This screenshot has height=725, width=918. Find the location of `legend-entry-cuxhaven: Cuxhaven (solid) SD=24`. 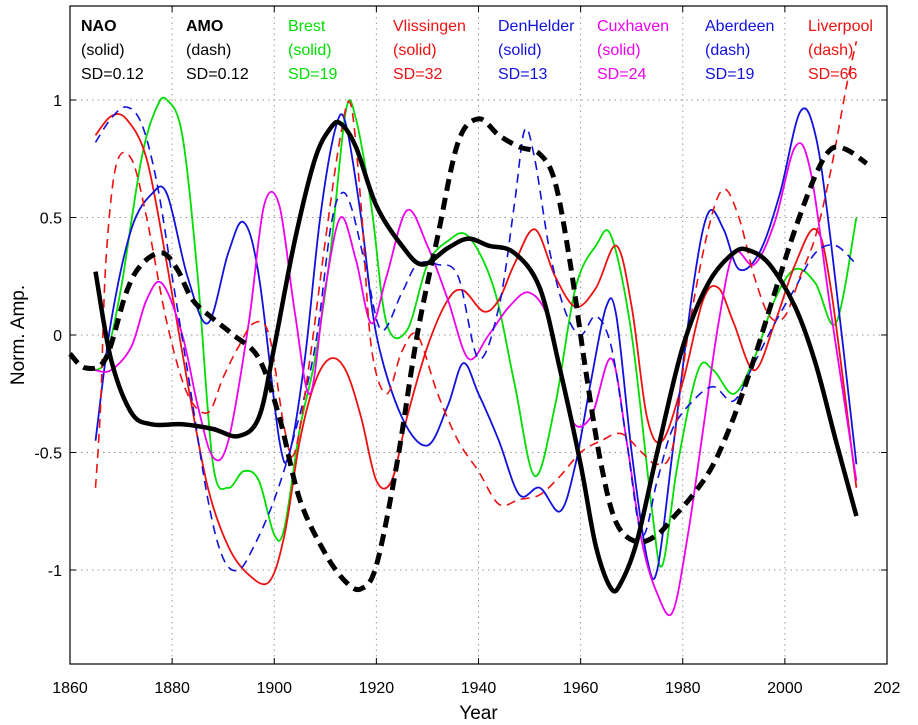

legend-entry-cuxhaven: Cuxhaven (solid) SD=24 is located at coordinates (633, 50).